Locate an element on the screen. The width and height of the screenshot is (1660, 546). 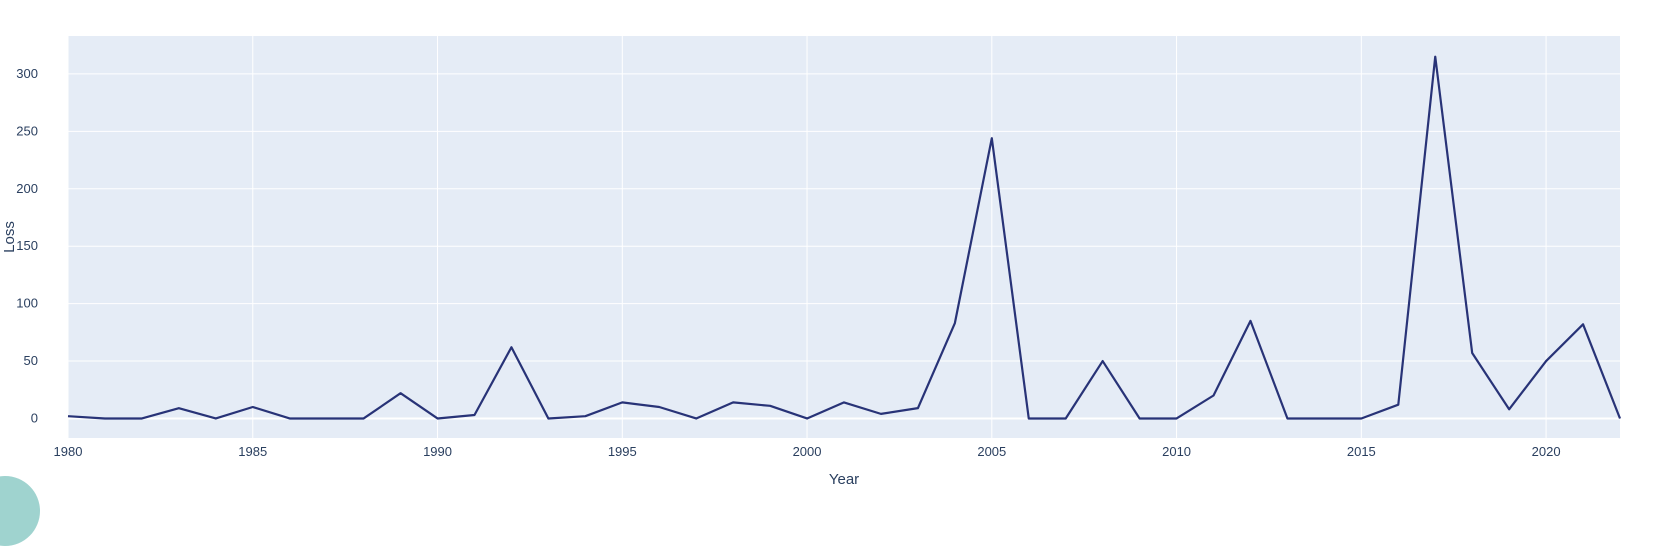
y-tick-label: 200 is located at coordinates (27, 188).